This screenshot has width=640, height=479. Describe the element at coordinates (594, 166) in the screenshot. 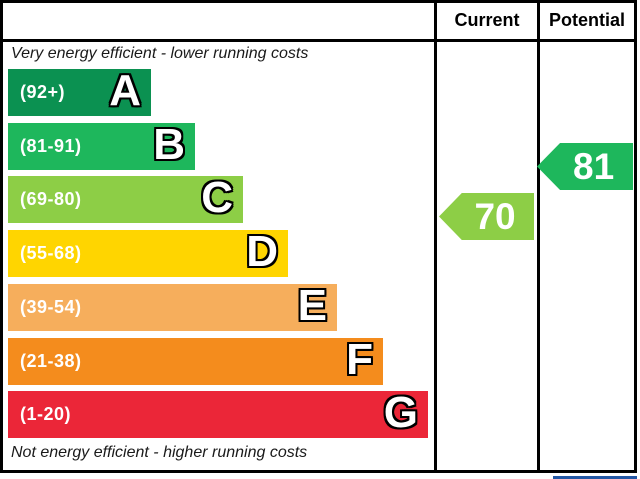

I see `potential-rating-value: 81` at that location.